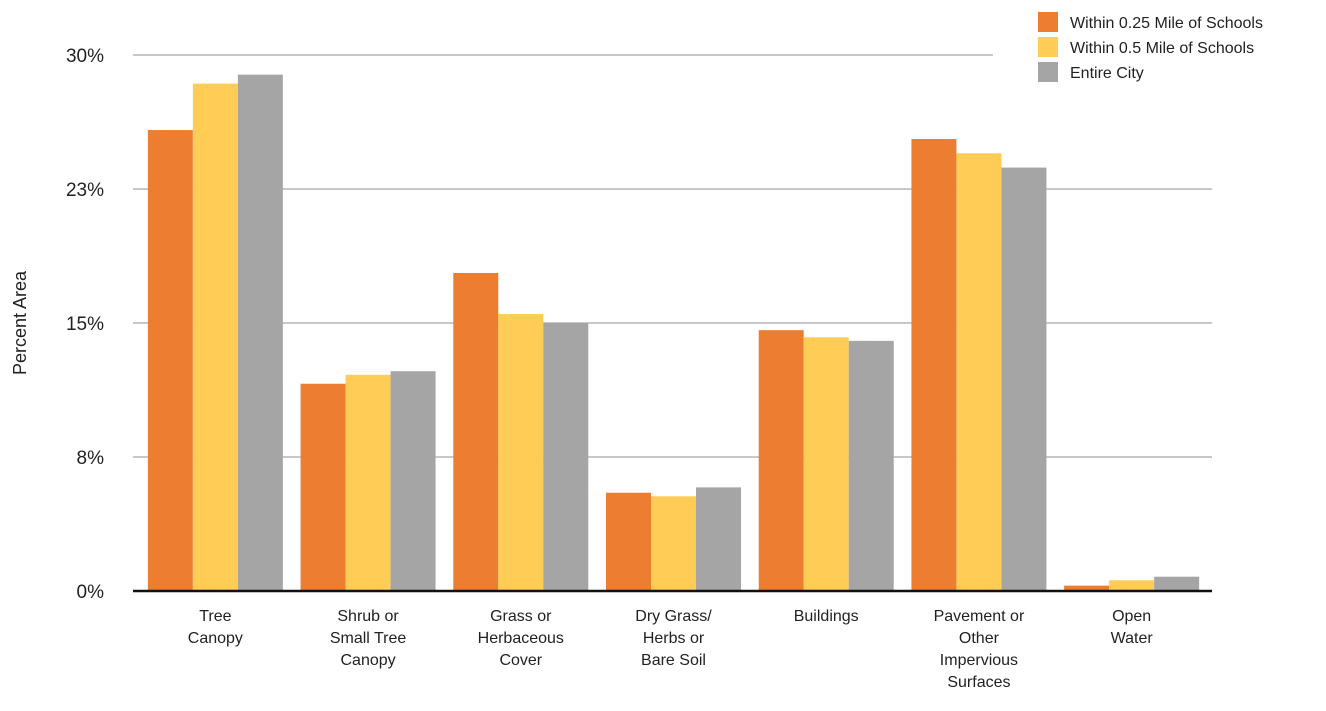  Describe the element at coordinates (1162, 48) in the screenshot. I see `legend-label: Within 0.5 Mile of Schools` at that location.